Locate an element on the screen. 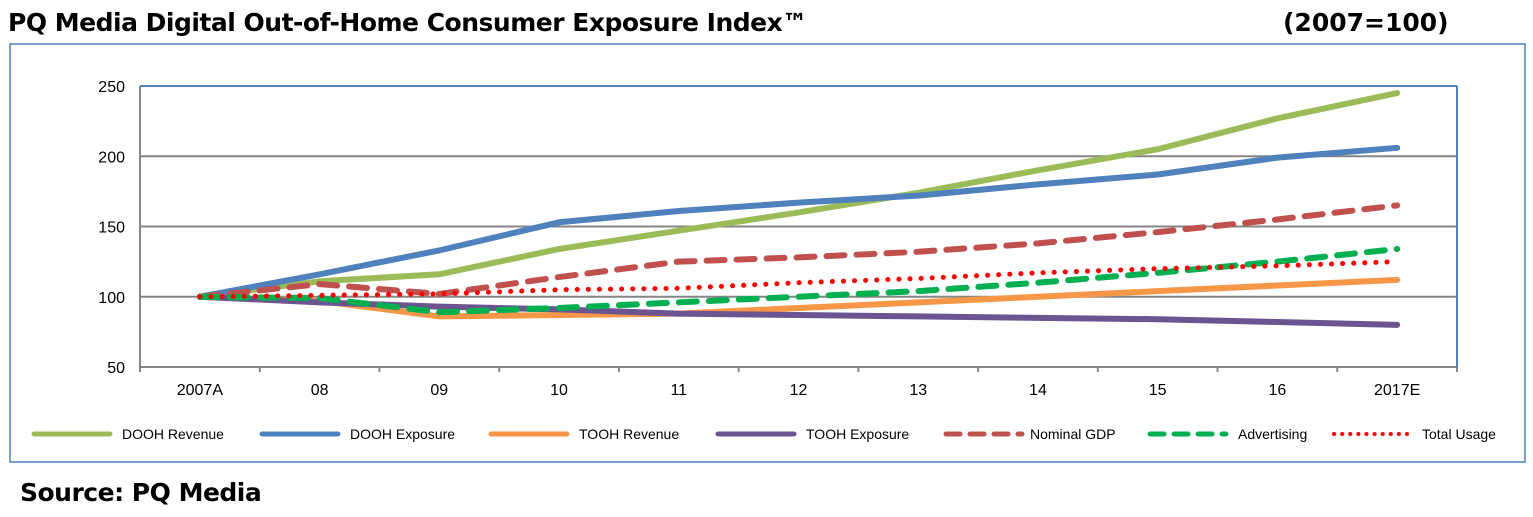 The height and width of the screenshot is (517, 1533). series-line-total-usage is located at coordinates (798, 279).